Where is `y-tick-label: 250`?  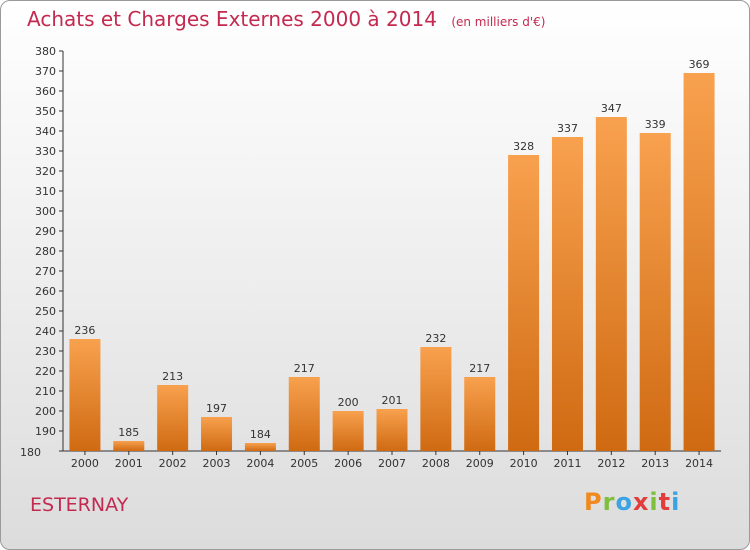
y-tick-label: 250 is located at coordinates (45, 311).